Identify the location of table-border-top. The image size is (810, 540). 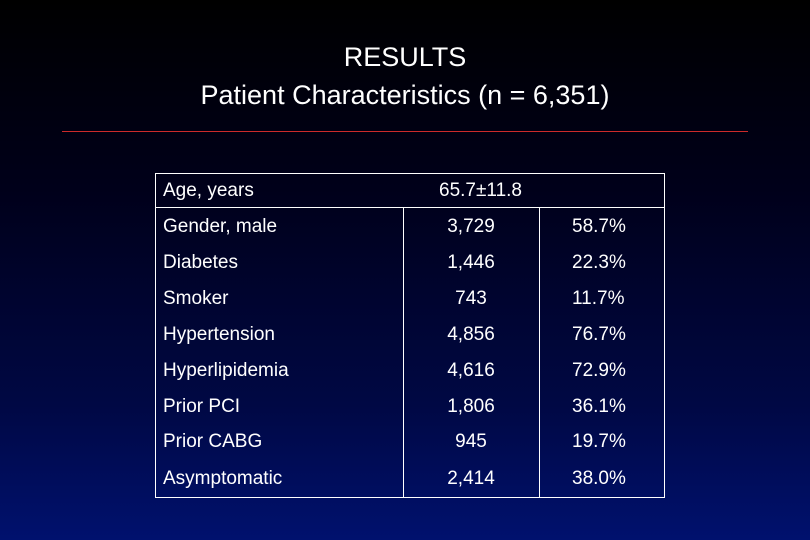
(410, 173).